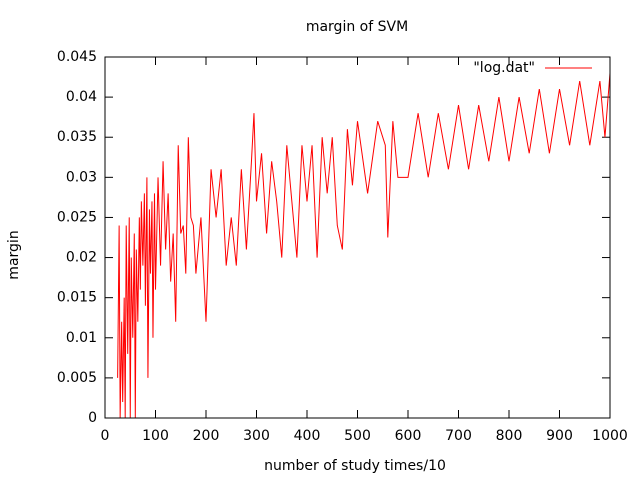 The image size is (640, 484). What do you see at coordinates (77, 57) in the screenshot?
I see `y-tick-label: 0.045` at bounding box center [77, 57].